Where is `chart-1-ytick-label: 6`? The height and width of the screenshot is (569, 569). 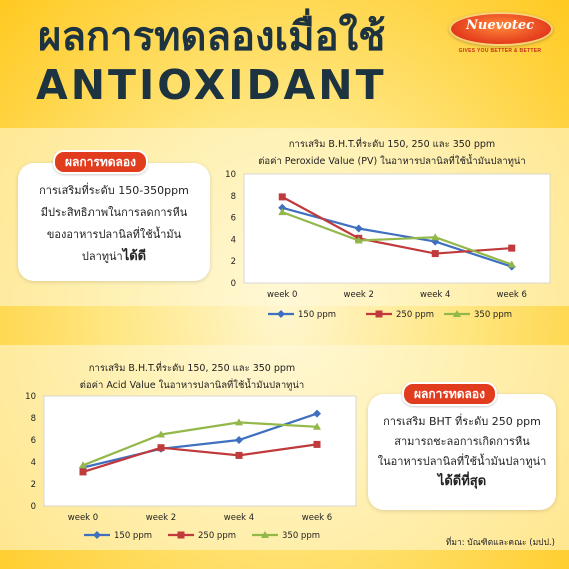
chart-1-ytick-label: 6 is located at coordinates (233, 219).